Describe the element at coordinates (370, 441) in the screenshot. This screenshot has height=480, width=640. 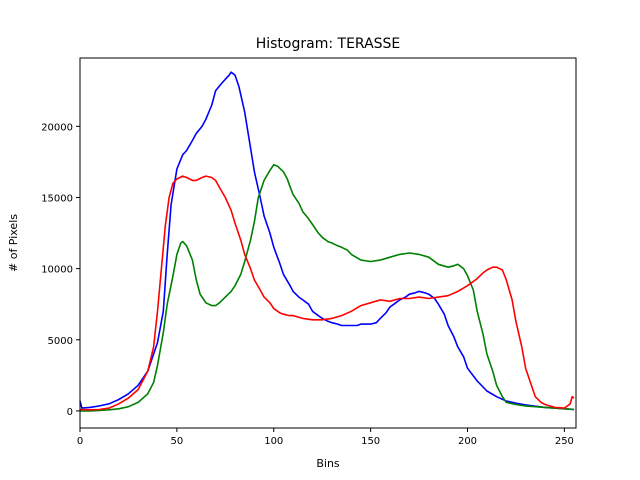
I see `x-tick-label: 150` at that location.